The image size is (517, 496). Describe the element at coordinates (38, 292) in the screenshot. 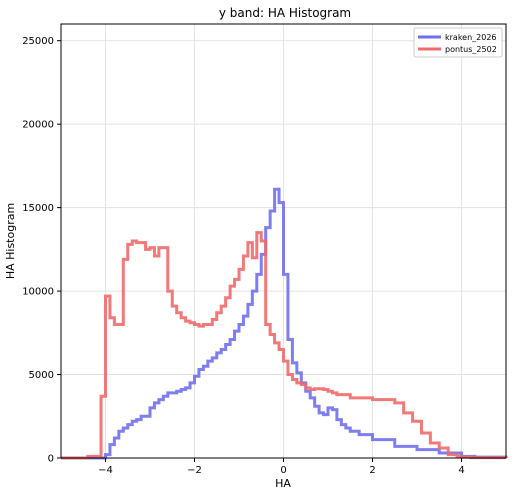

I see `y-tick-label: 10000` at that location.